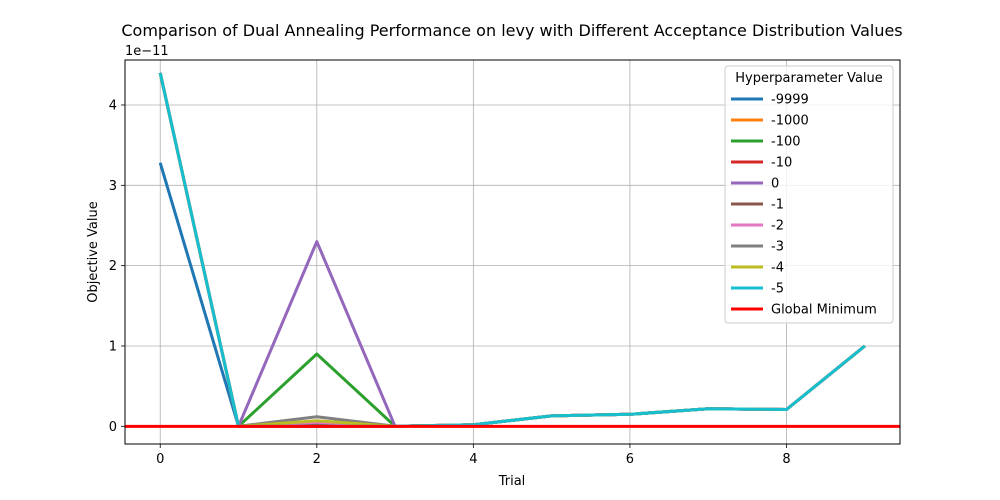 Image resolution: width=1000 pixels, height=500 pixels. Describe the element at coordinates (93, 251) in the screenshot. I see `y-axis-label: Objective Value` at that location.